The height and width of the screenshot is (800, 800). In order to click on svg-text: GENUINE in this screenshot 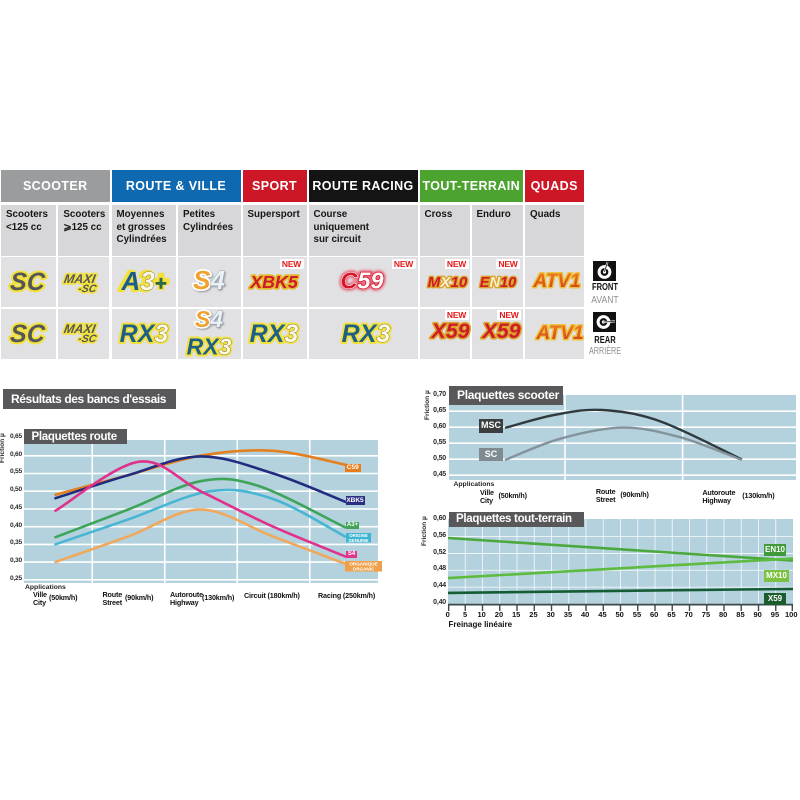, I will do `click(358, 540)`.